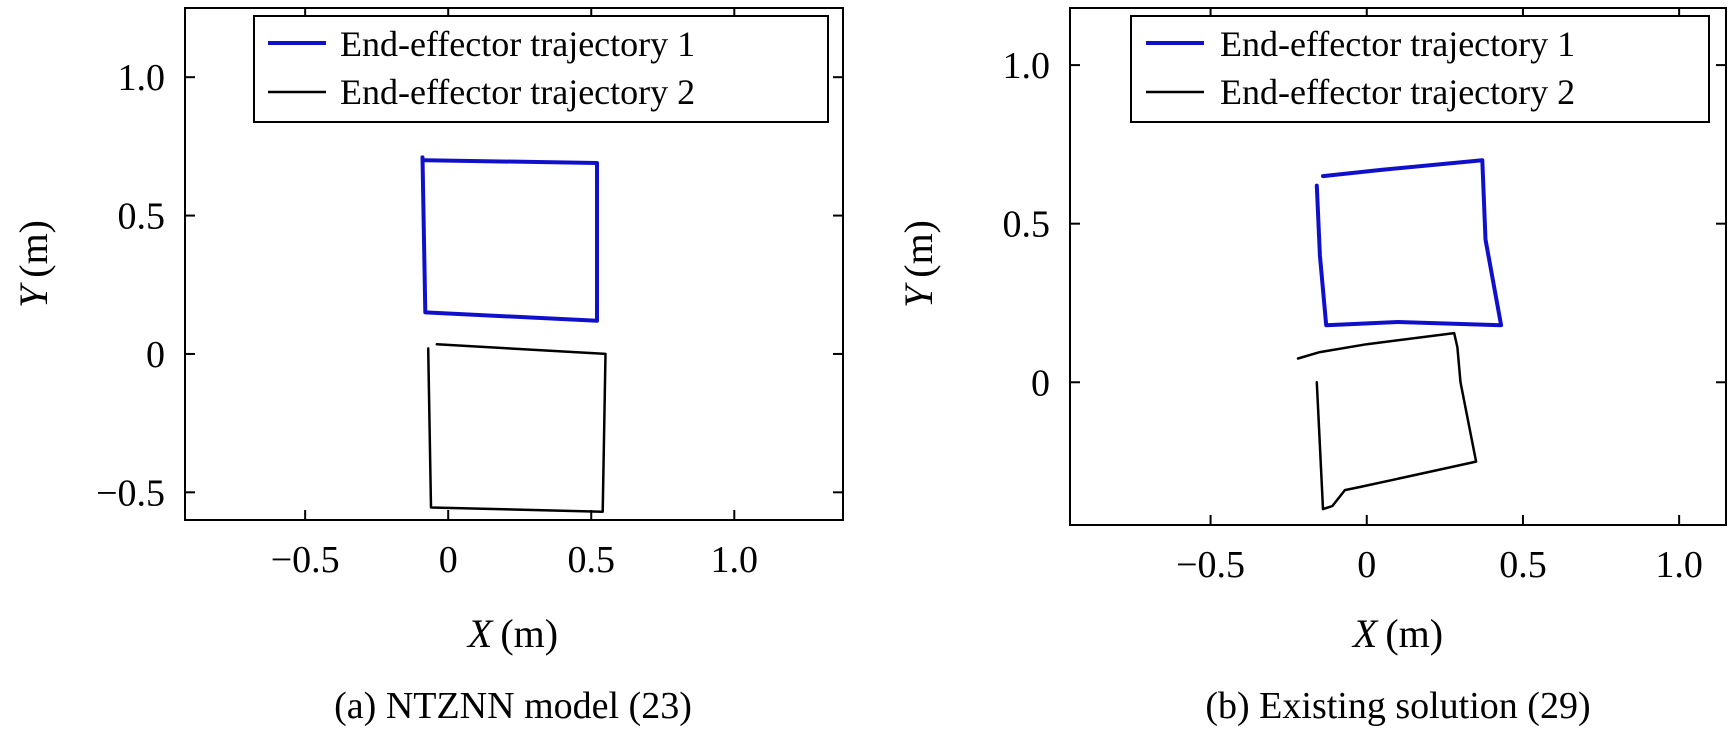  I want to click on panel-caption: (a) NTZNN model (23), so click(513, 706).